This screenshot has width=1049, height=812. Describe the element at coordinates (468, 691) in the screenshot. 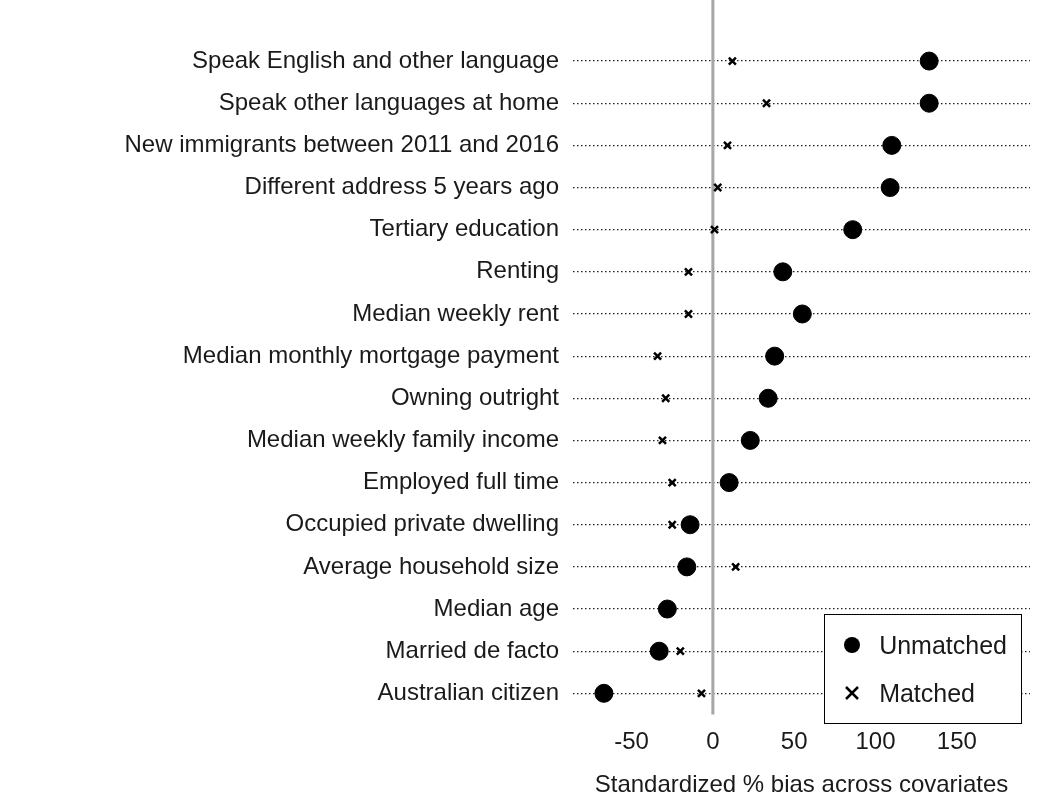

I see `y-tick-label: Australian citizen` at that location.